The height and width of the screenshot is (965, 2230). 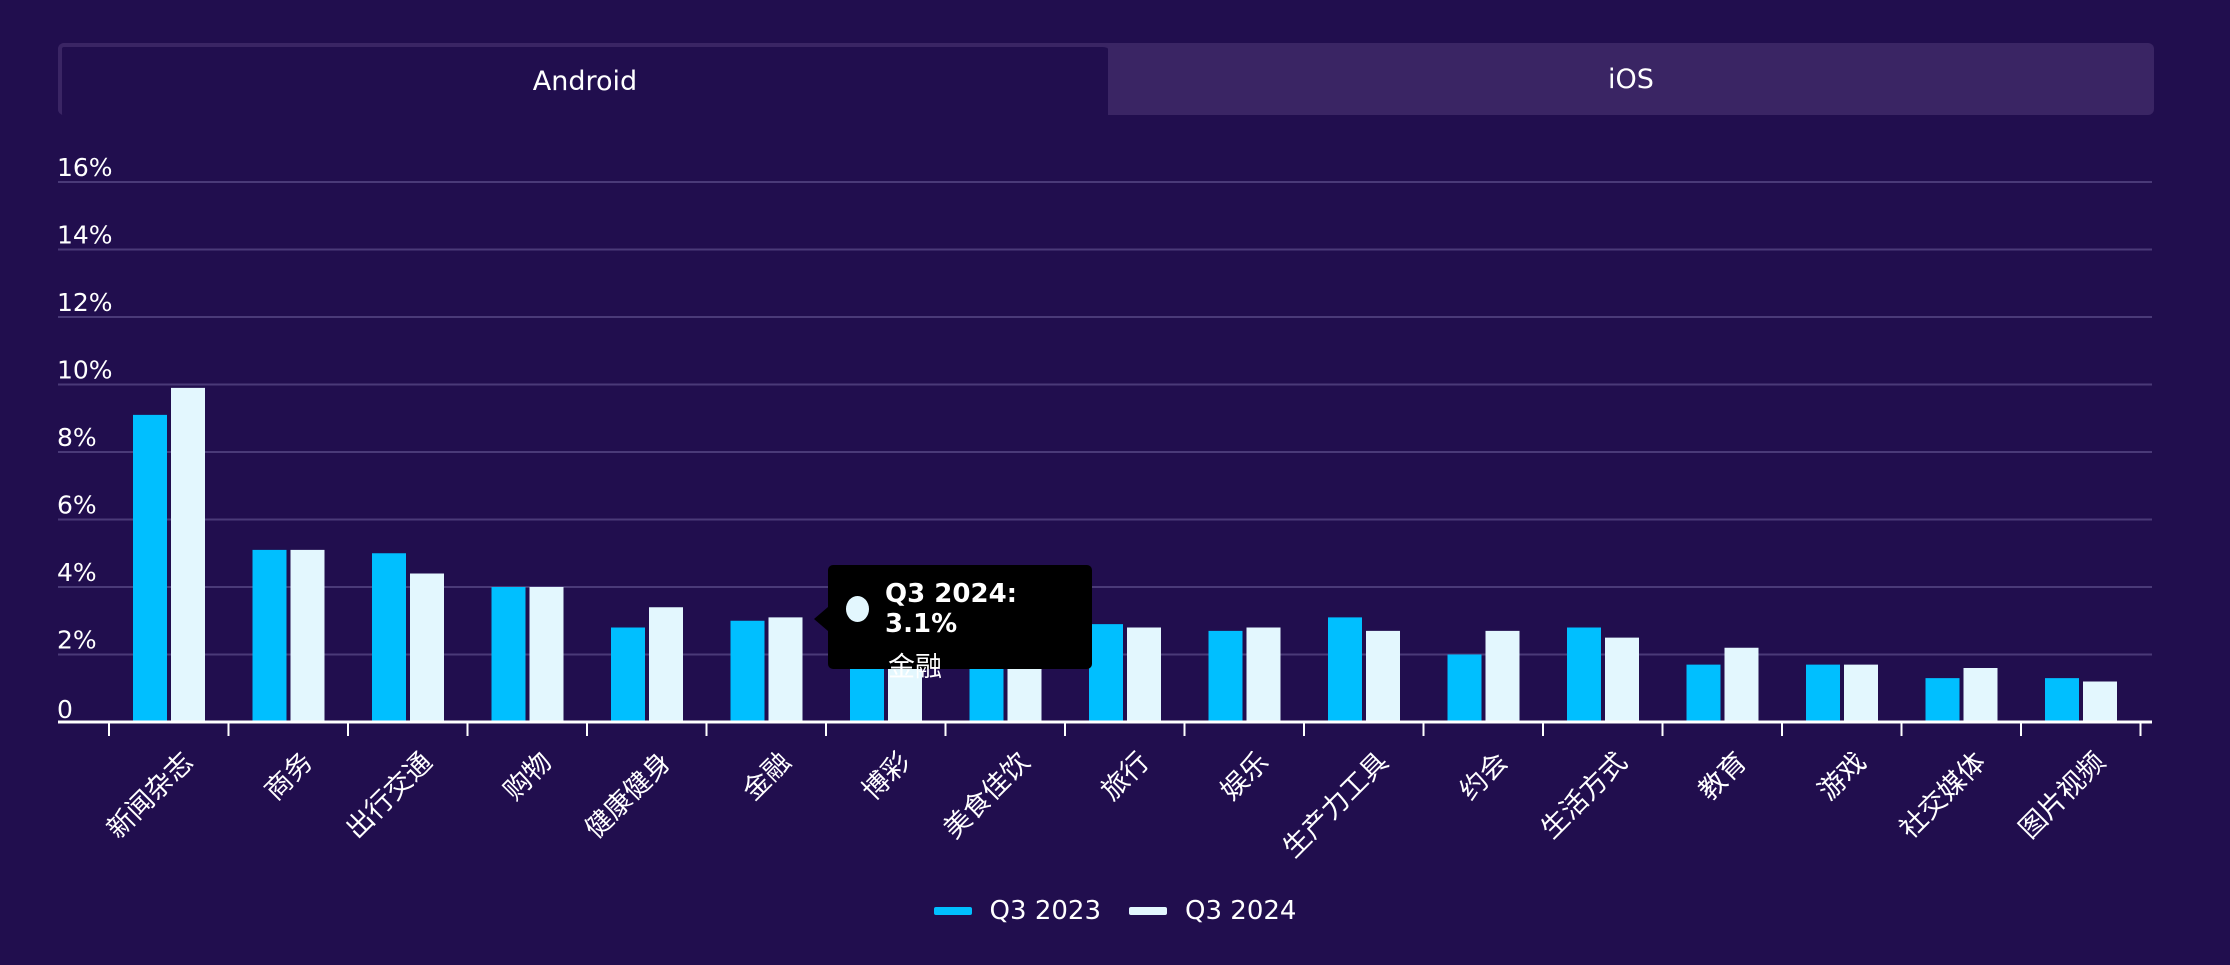 I want to click on y-tick-label: 0, so click(x=65, y=709).